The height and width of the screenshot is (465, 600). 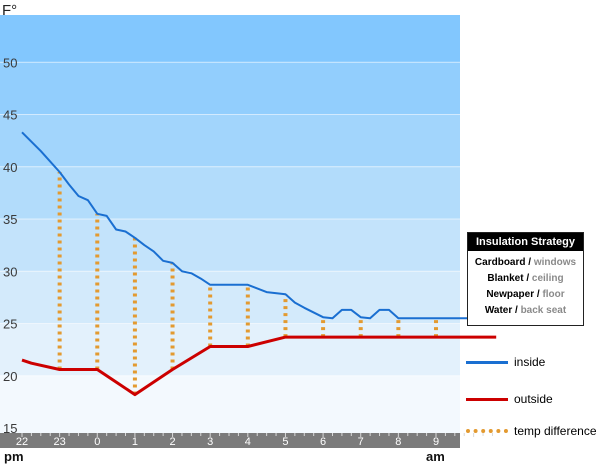 What do you see at coordinates (10, 115) in the screenshot?
I see `y-tick-label: 45` at bounding box center [10, 115].